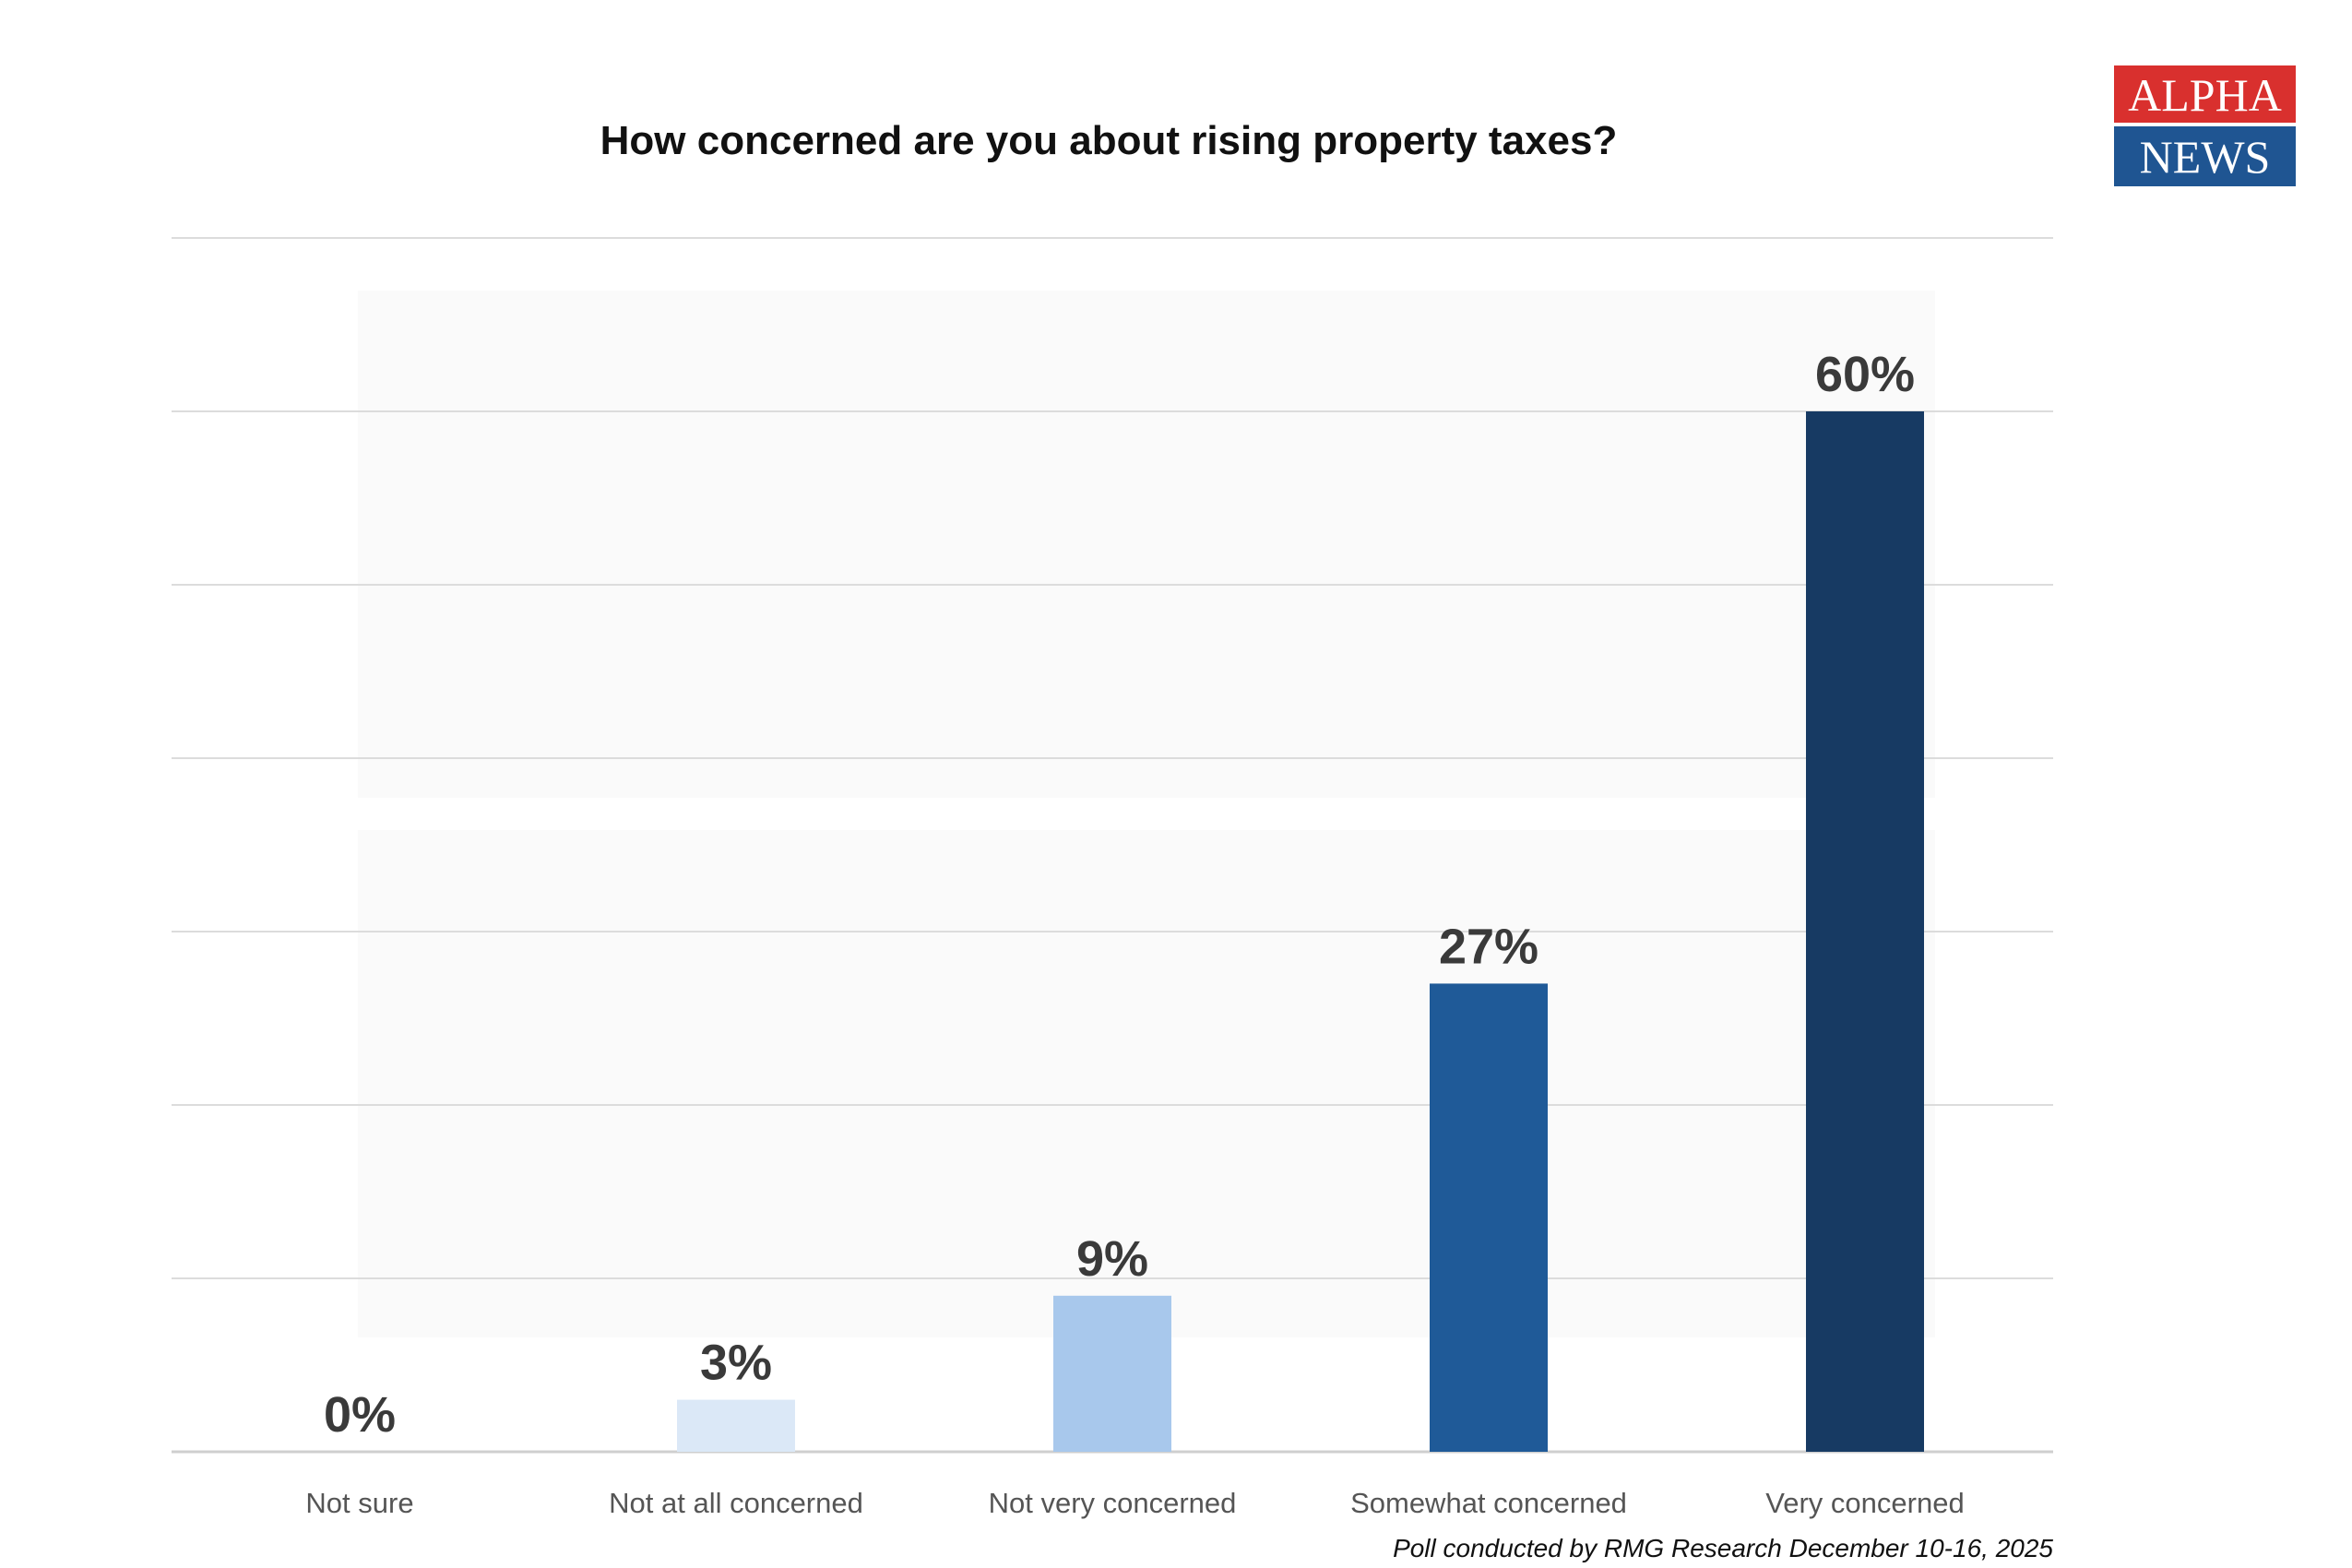 The height and width of the screenshot is (1568, 2352). What do you see at coordinates (1112, 1259) in the screenshot?
I see `data-label: 9%` at bounding box center [1112, 1259].